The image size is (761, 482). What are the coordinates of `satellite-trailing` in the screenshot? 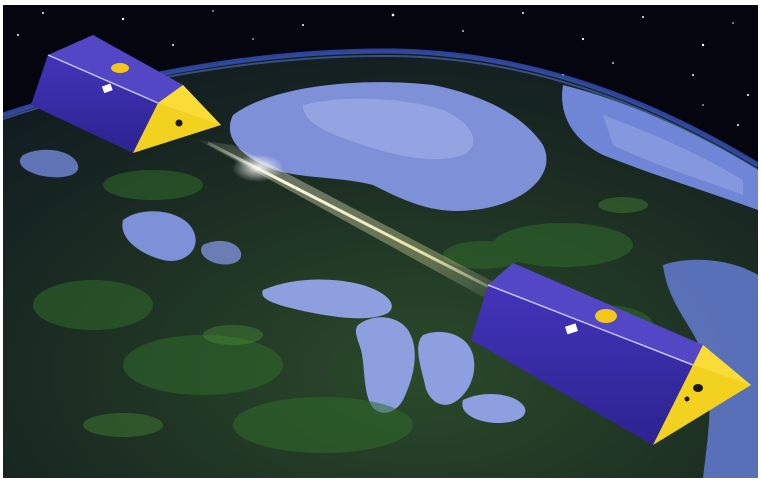 It's located at (611, 354).